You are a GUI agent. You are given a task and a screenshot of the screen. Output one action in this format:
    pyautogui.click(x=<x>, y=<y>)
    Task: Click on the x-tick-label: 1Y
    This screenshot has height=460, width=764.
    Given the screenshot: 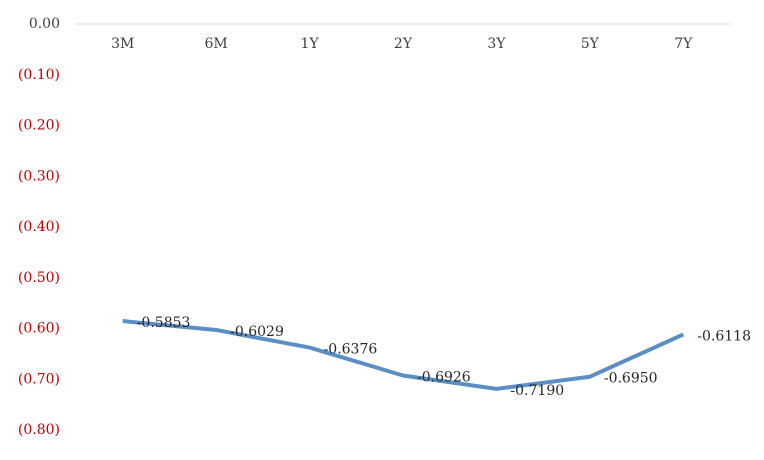 What is the action you would take?
    pyautogui.click(x=309, y=44)
    